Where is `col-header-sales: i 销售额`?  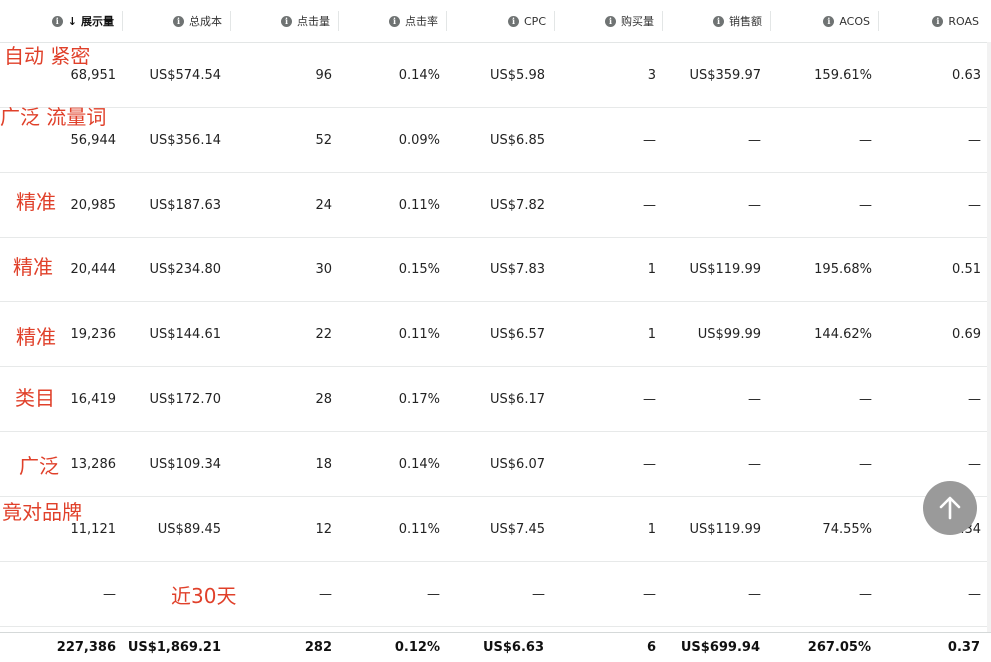
col-header-sales: i 销售额 is located at coordinates (716, 21).